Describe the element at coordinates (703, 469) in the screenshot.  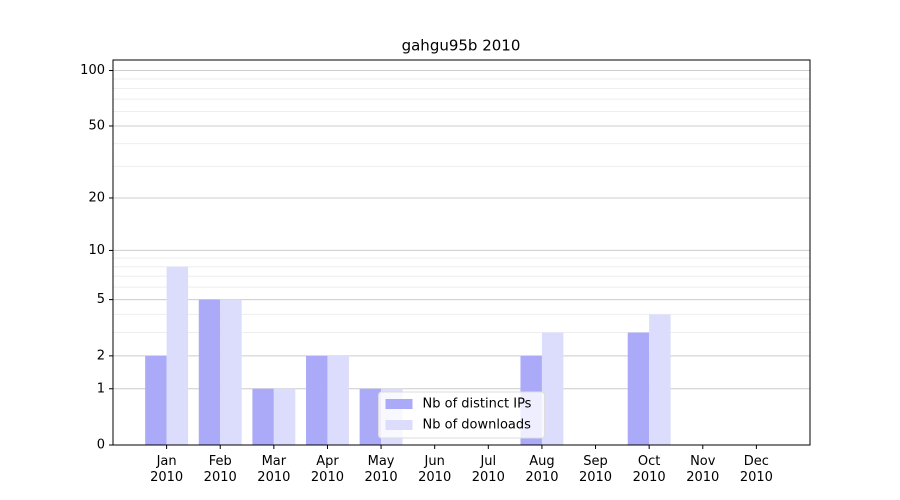
I see `x-tick-label: Nov 2010` at that location.